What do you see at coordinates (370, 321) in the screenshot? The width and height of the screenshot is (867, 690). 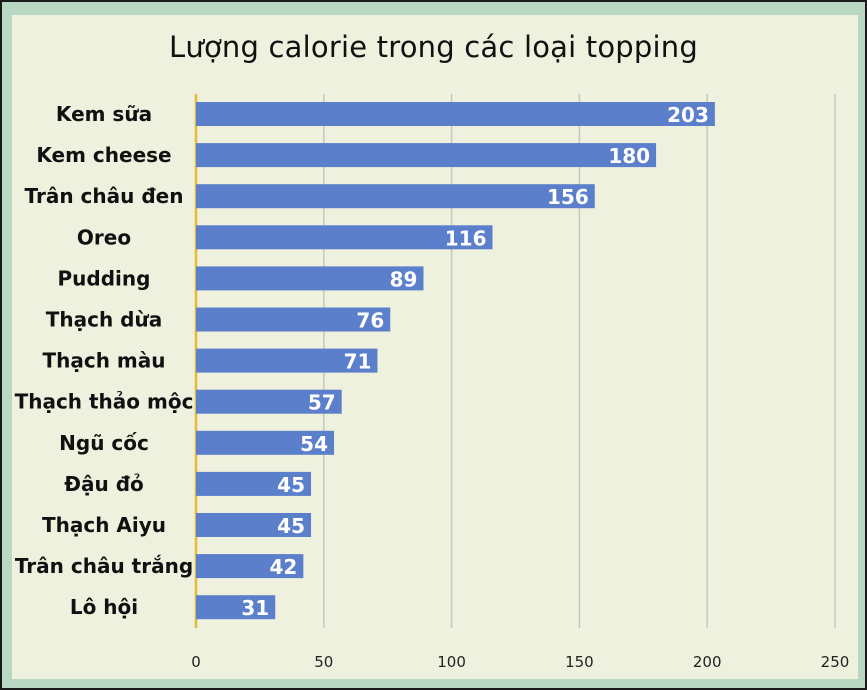 I see `data-label: 76` at bounding box center [370, 321].